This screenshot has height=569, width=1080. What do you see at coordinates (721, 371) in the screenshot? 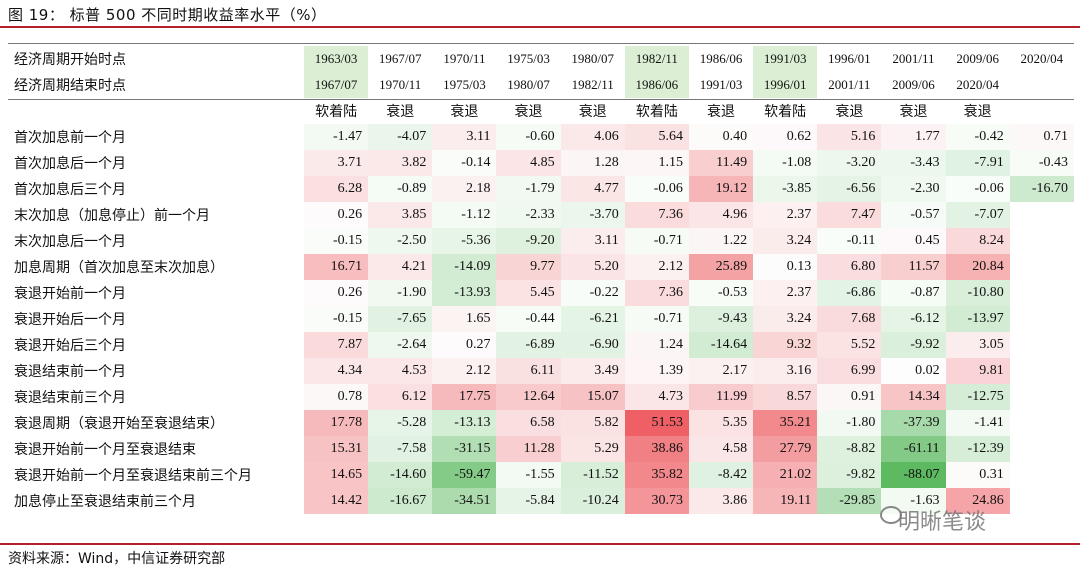
I see `value-cell: 2.17` at bounding box center [721, 371].